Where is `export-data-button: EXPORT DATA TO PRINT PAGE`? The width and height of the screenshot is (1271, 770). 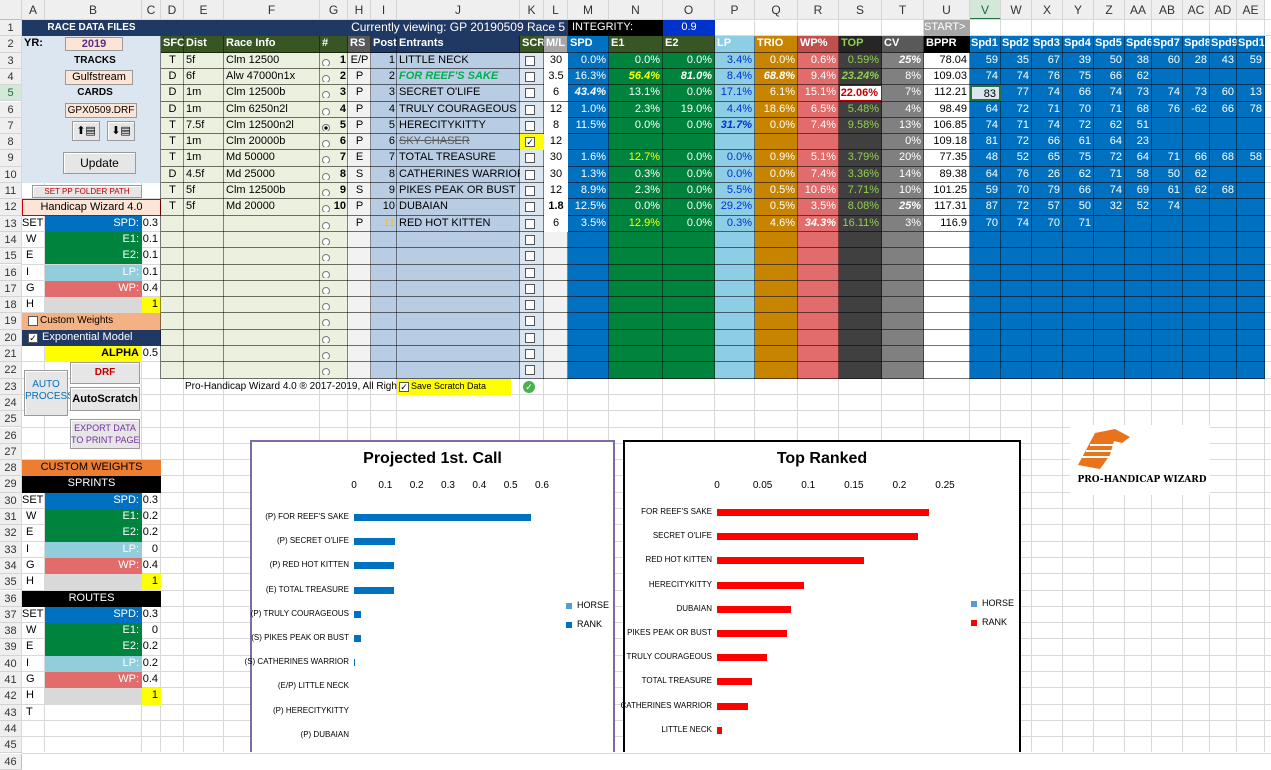 export-data-button: EXPORT DATA TO PRINT PAGE is located at coordinates (105, 434).